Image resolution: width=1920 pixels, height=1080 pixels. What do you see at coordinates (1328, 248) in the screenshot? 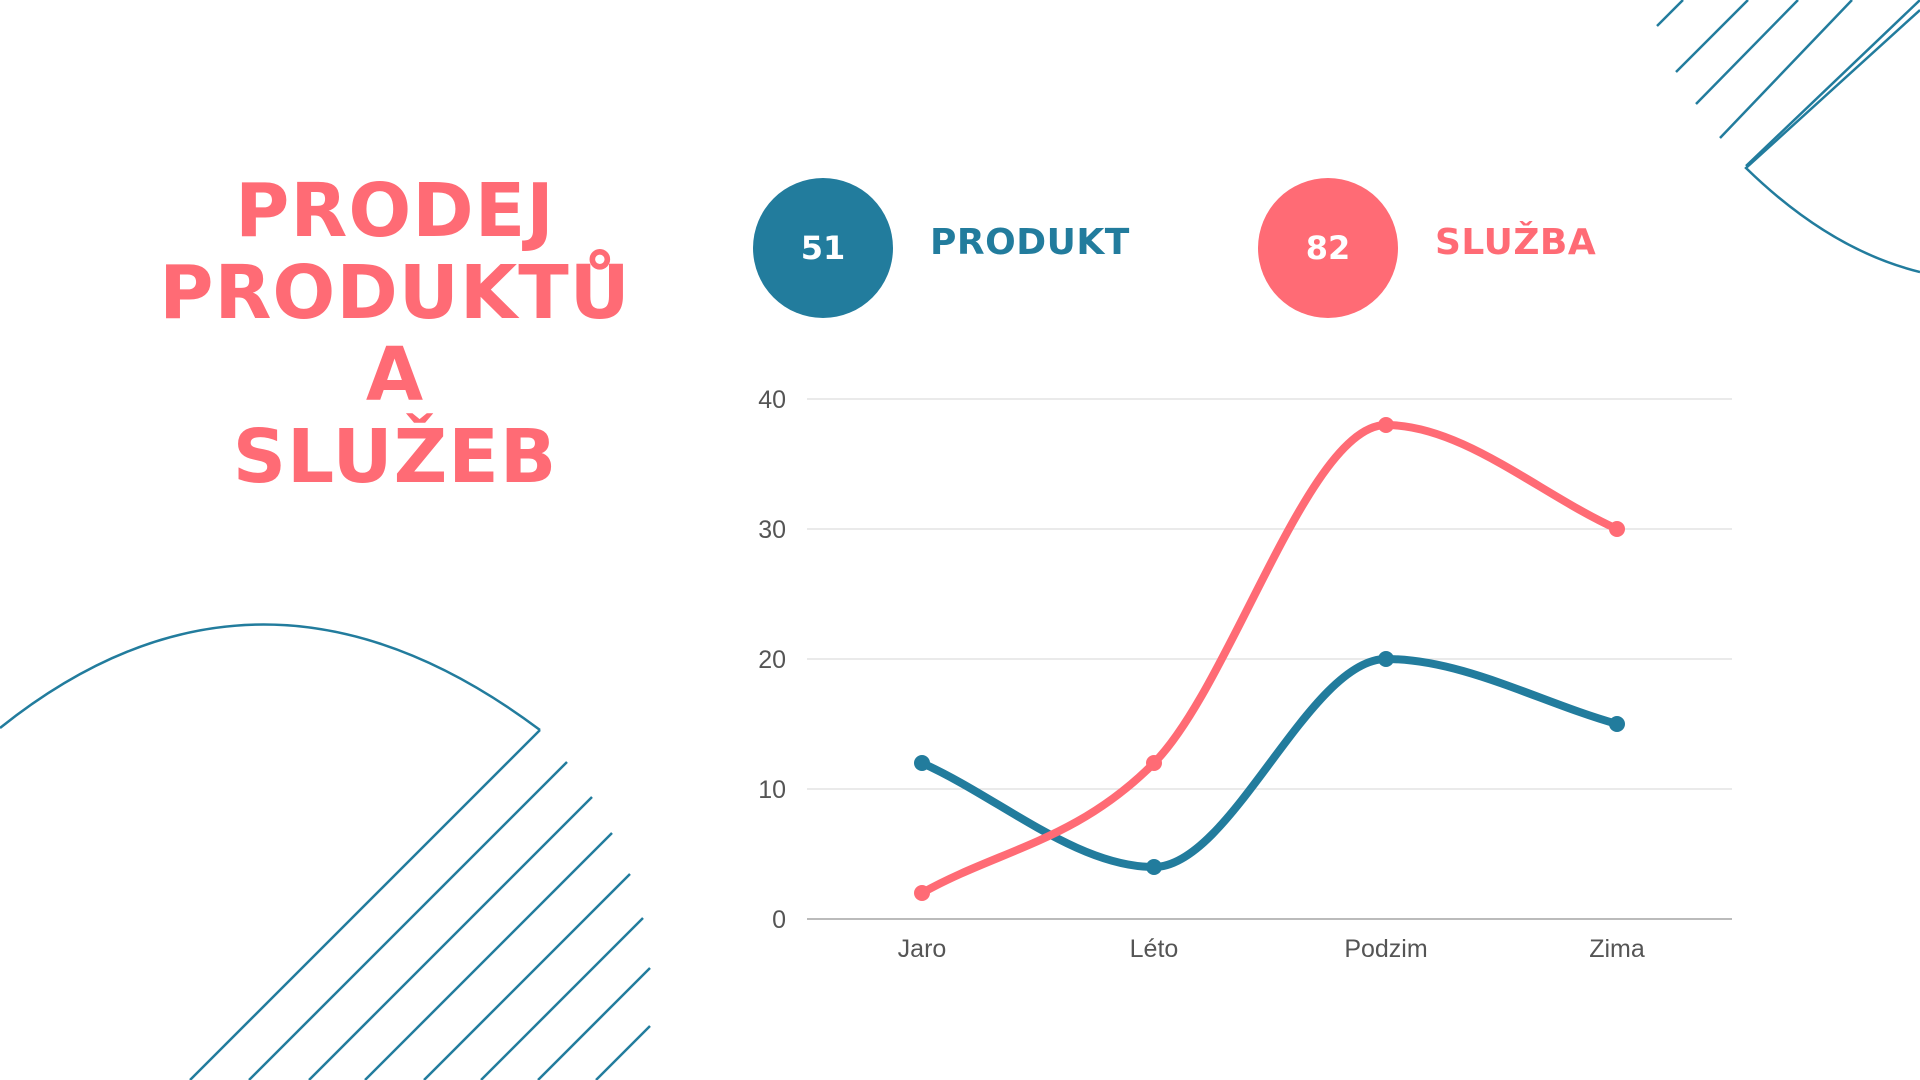
I see `sluzba-value-badge: 82` at bounding box center [1328, 248].